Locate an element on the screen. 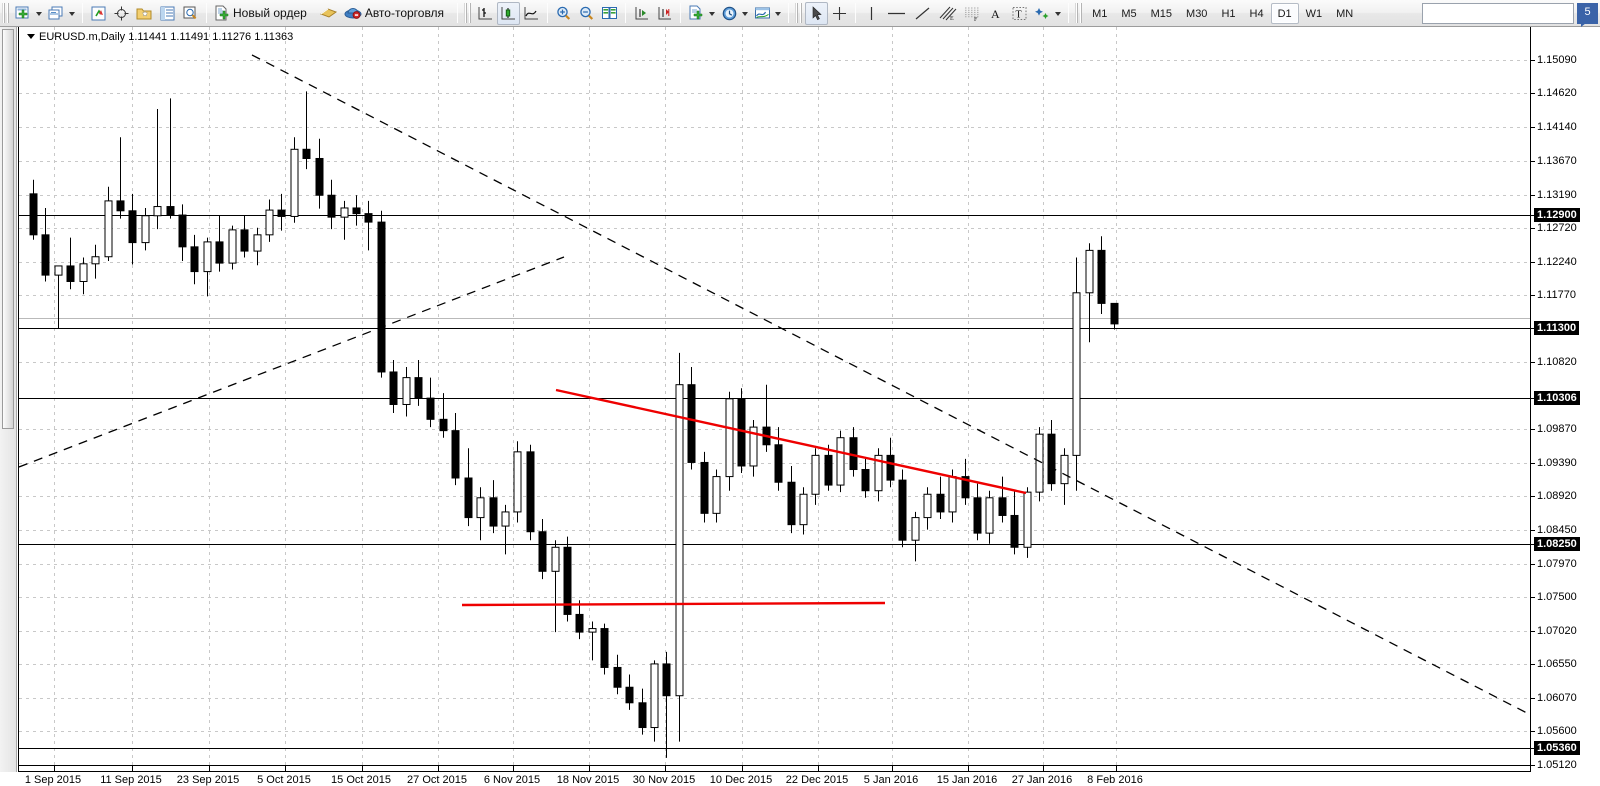  cursor-button is located at coordinates (817, 13).